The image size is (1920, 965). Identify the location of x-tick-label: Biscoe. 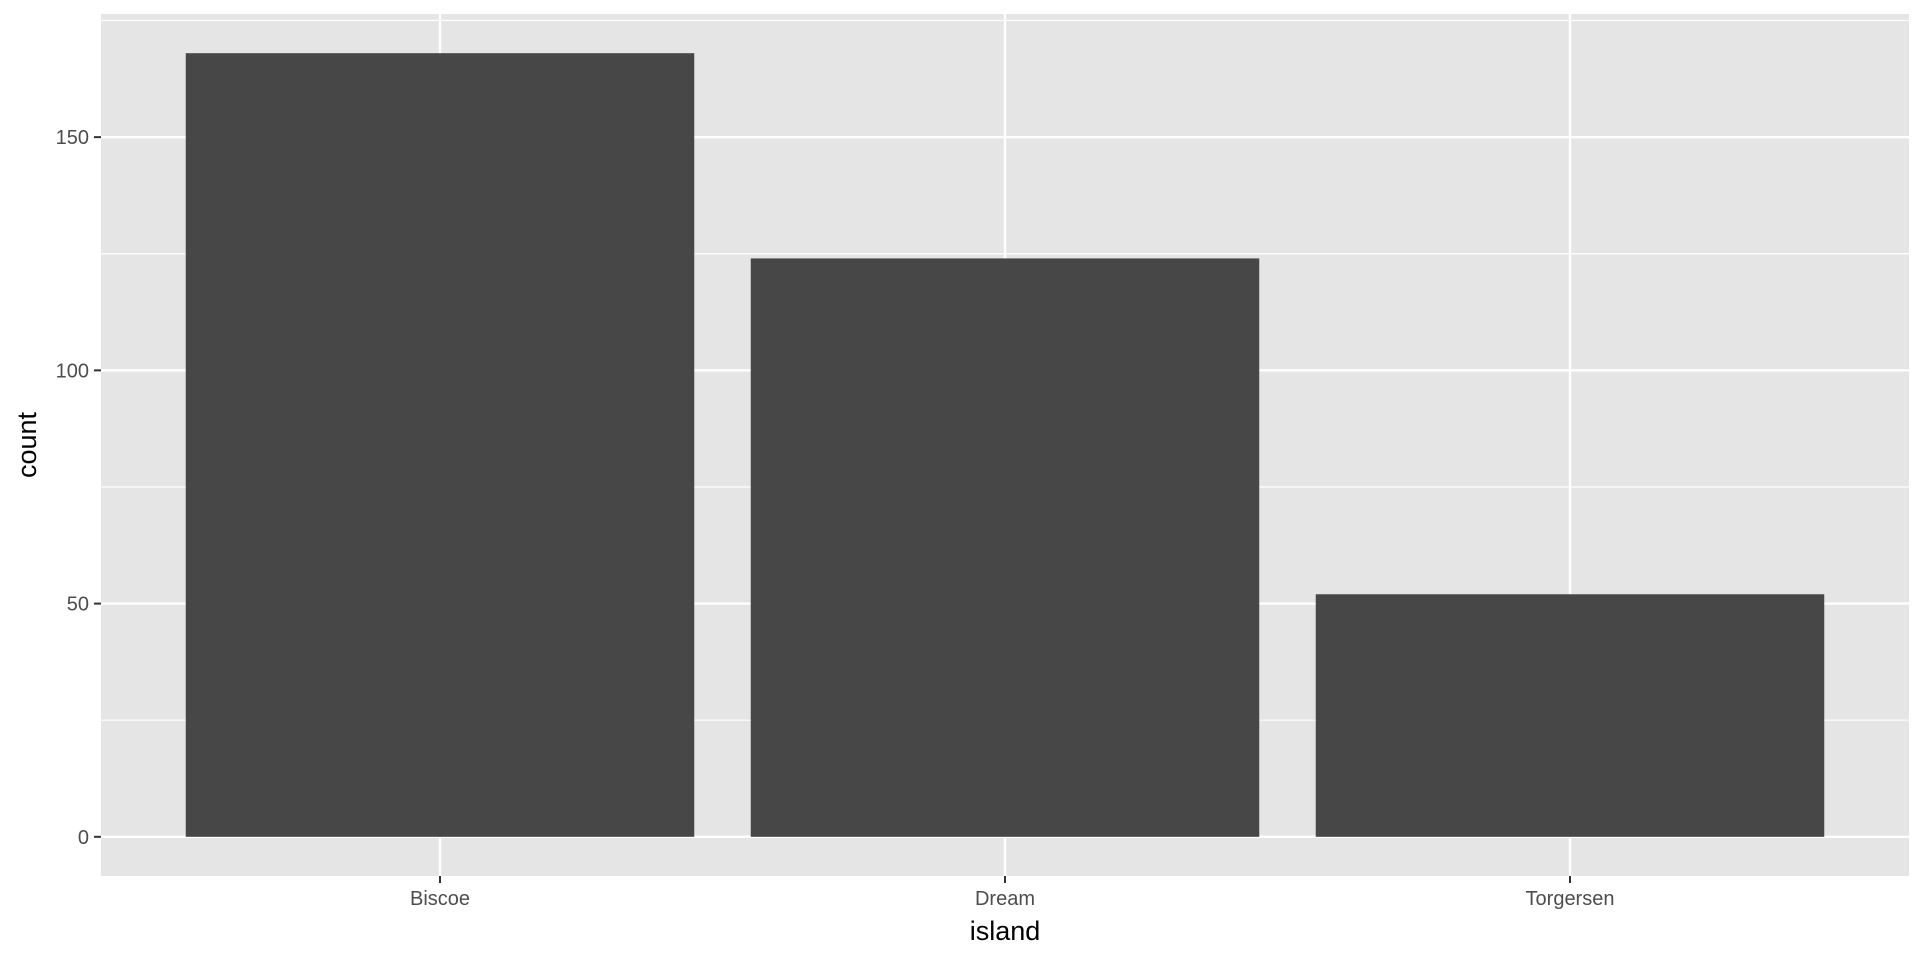
(440, 899).